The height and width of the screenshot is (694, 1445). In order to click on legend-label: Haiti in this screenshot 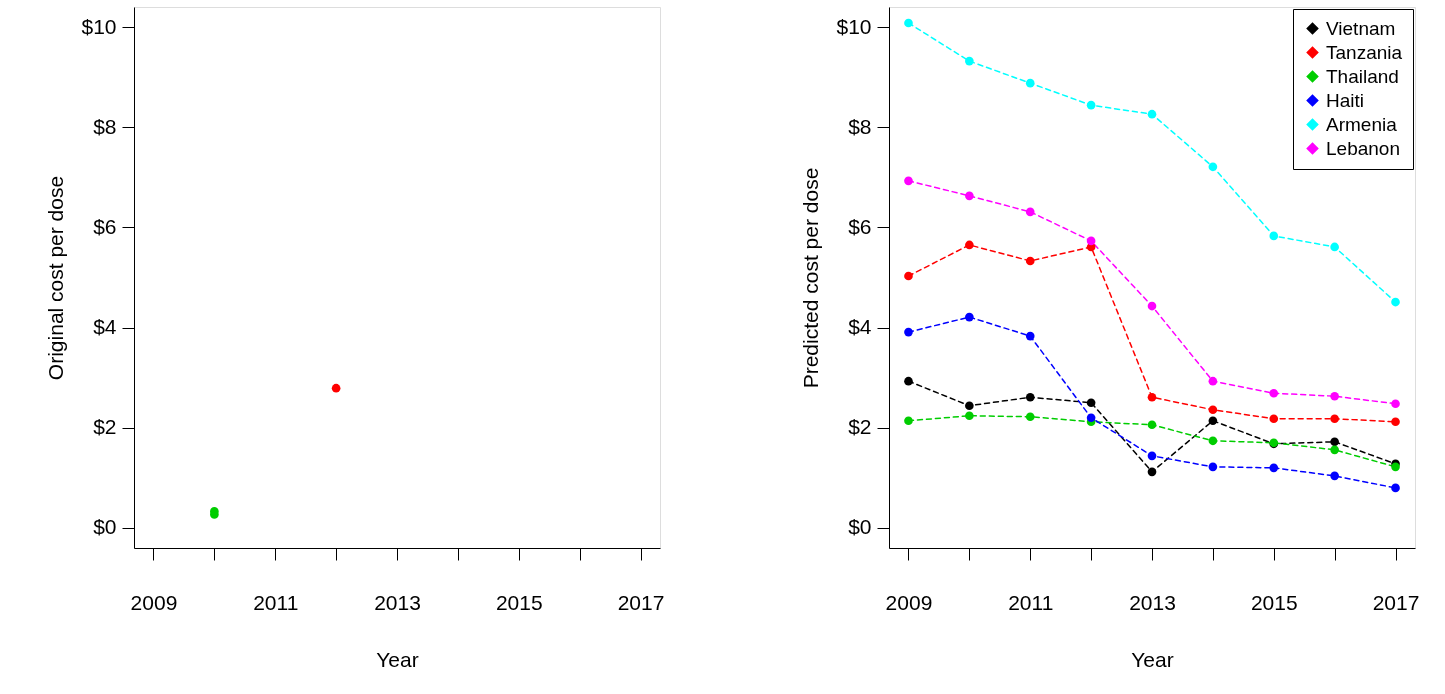, I will do `click(1345, 100)`.